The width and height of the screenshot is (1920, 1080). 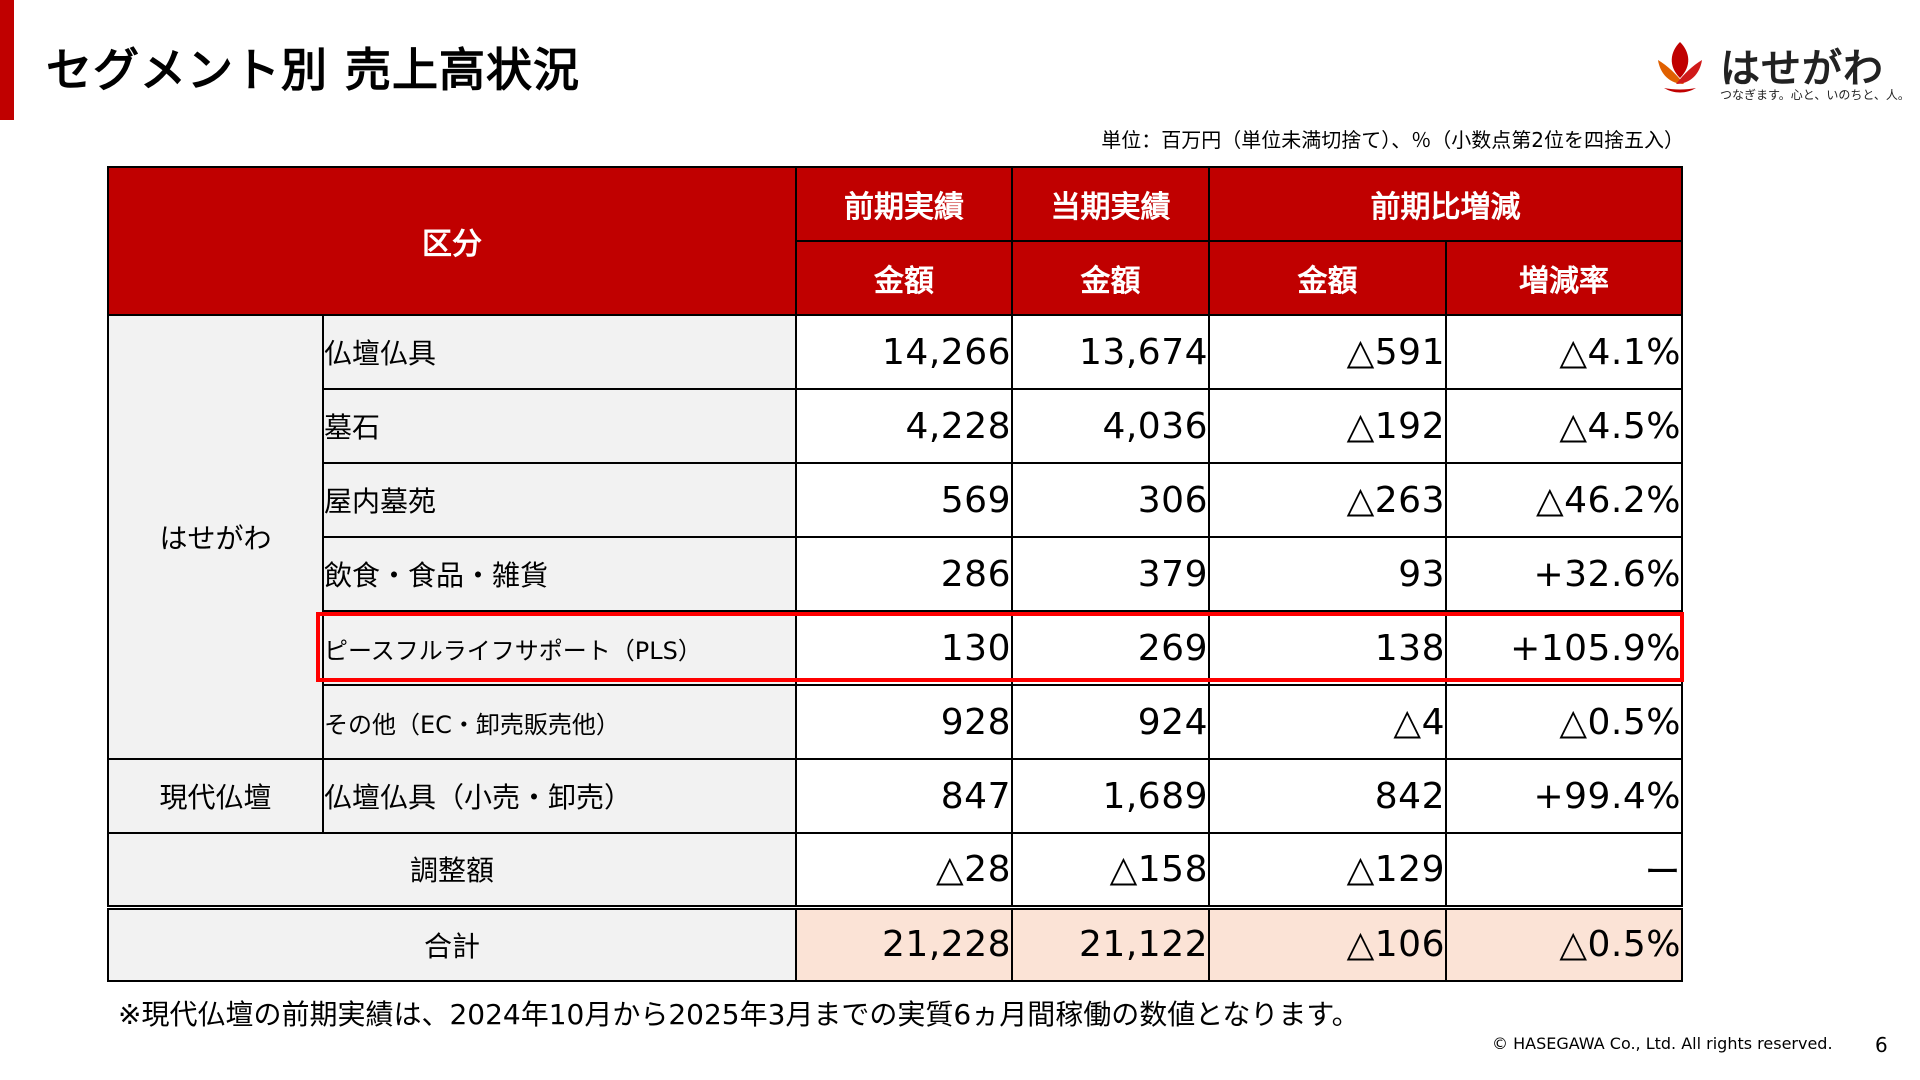 What do you see at coordinates (904, 426) in the screenshot?
I see `prev-value: 4,228` at bounding box center [904, 426].